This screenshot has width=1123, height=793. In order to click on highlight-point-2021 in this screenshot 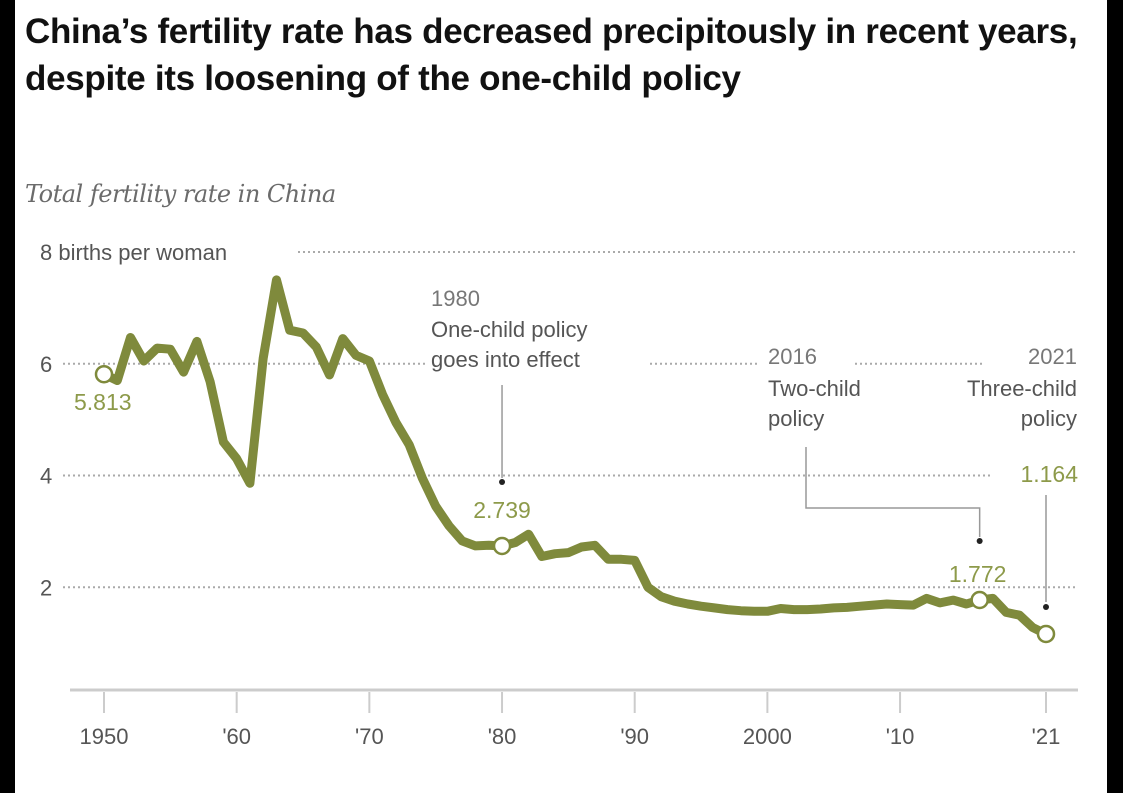, I will do `click(1046, 634)`.